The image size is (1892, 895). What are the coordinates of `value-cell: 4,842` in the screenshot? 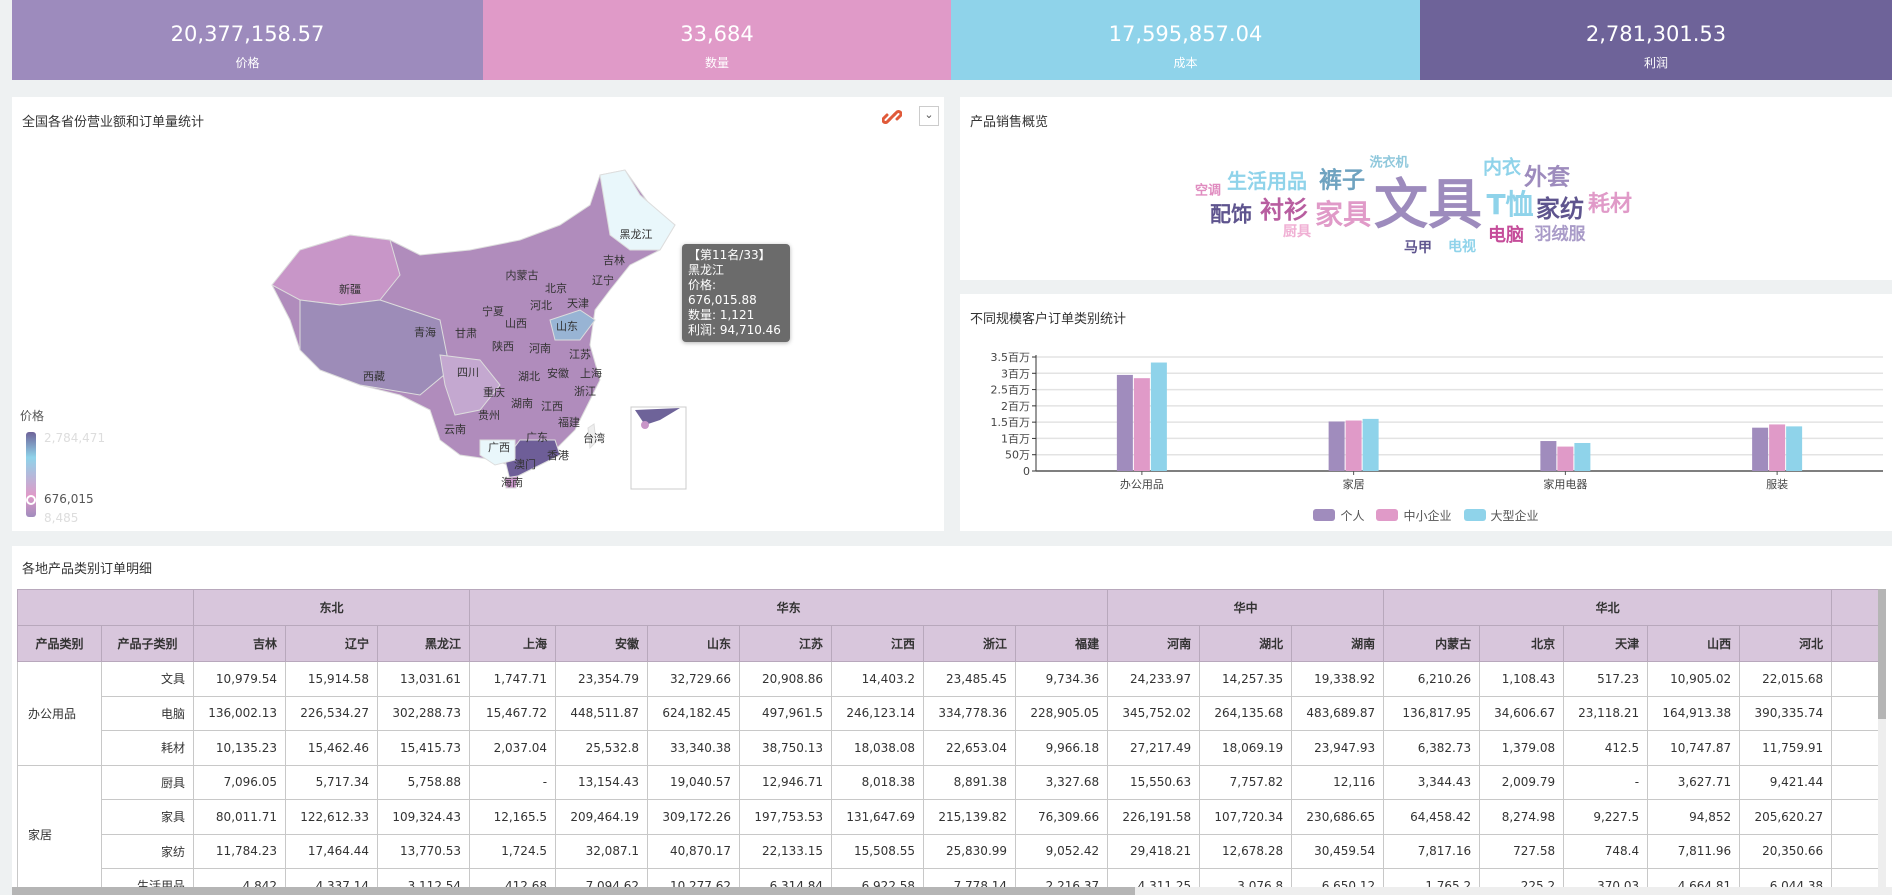 It's located at (239, 877).